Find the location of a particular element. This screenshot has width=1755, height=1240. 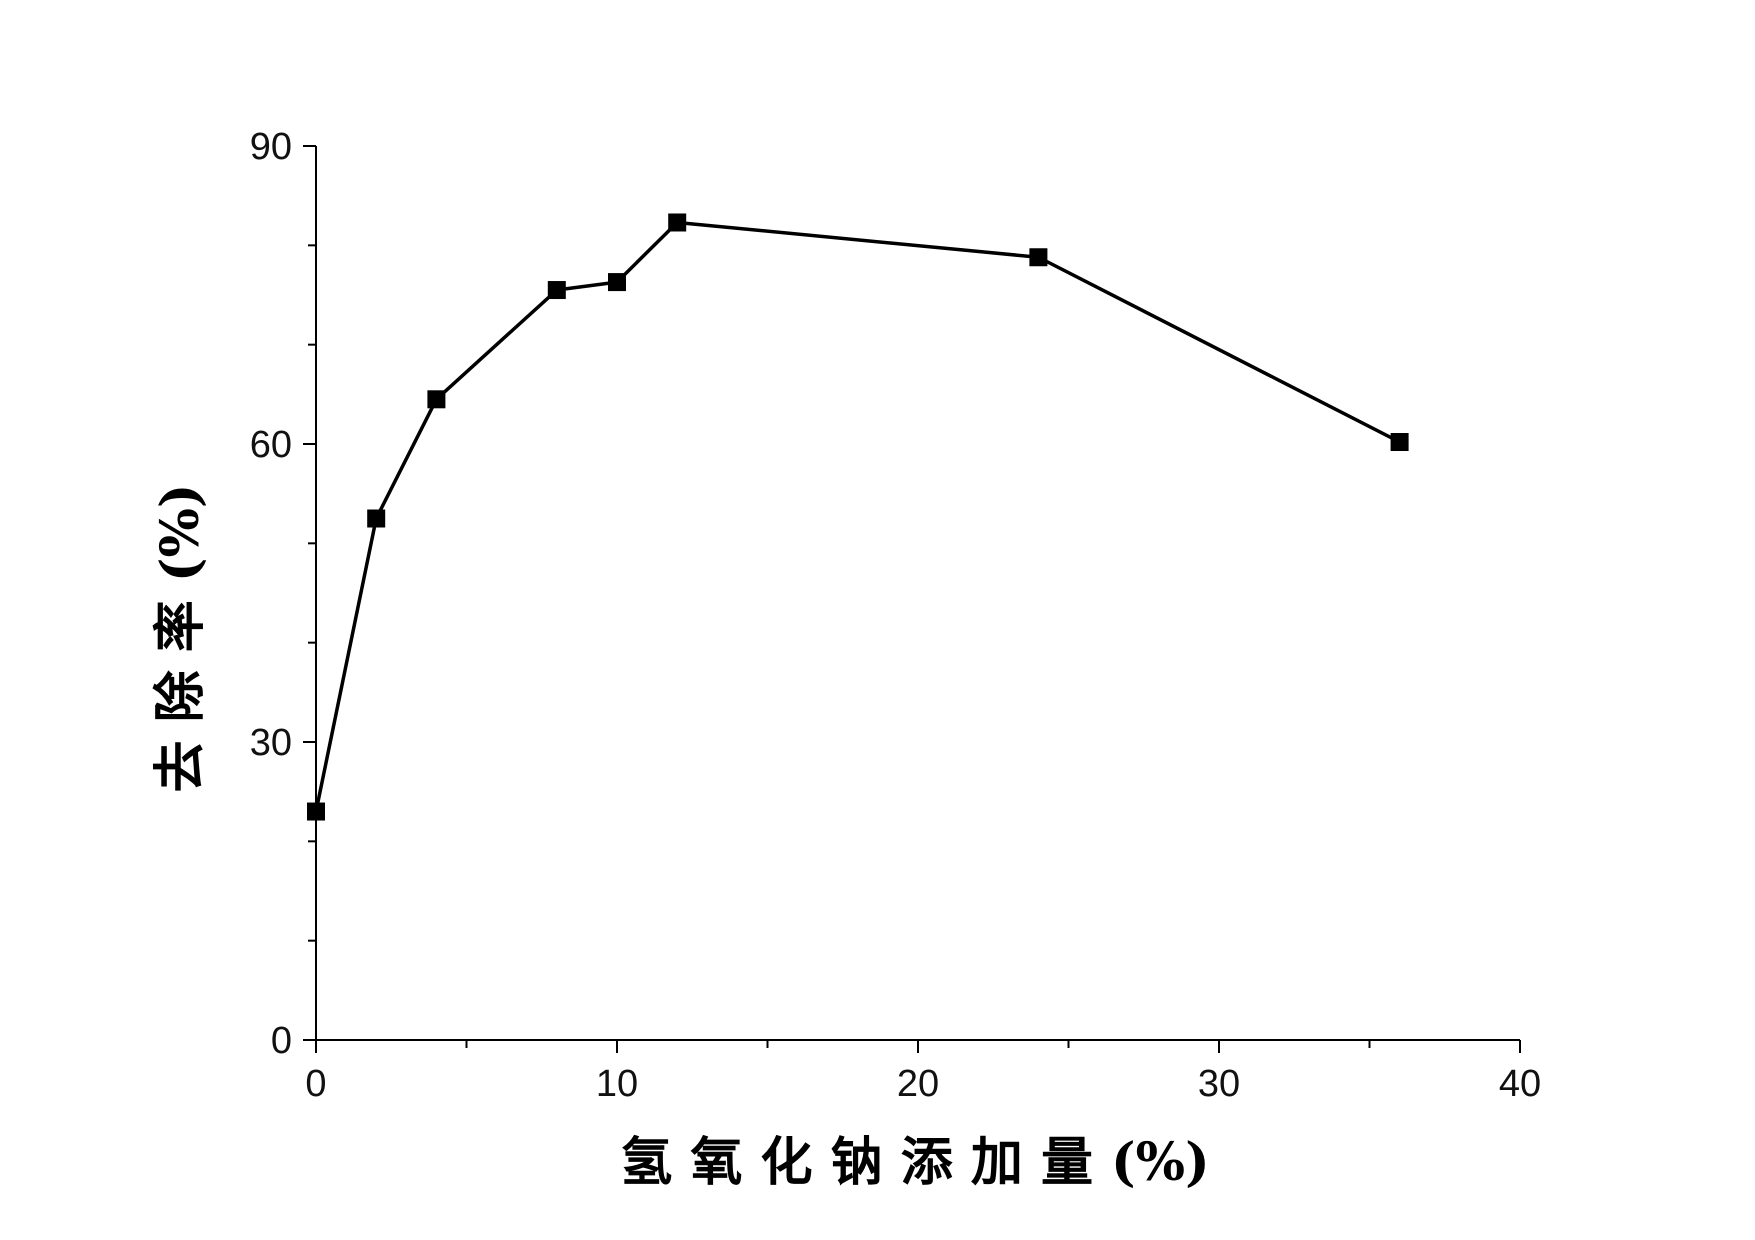

y-axis-title: 去 除 率 (%) is located at coordinates (180, 638).